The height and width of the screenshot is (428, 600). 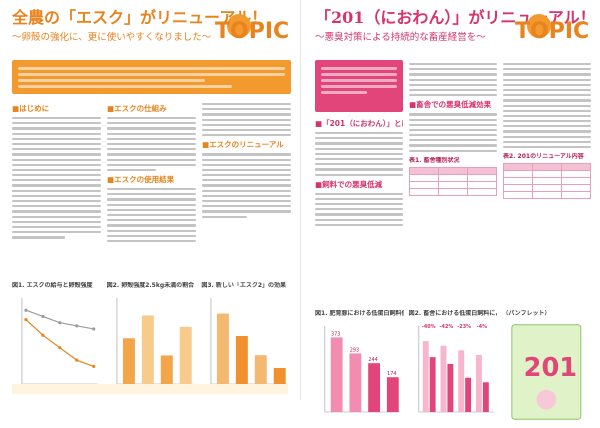 I want to click on line-chart, so click(x=59, y=341).